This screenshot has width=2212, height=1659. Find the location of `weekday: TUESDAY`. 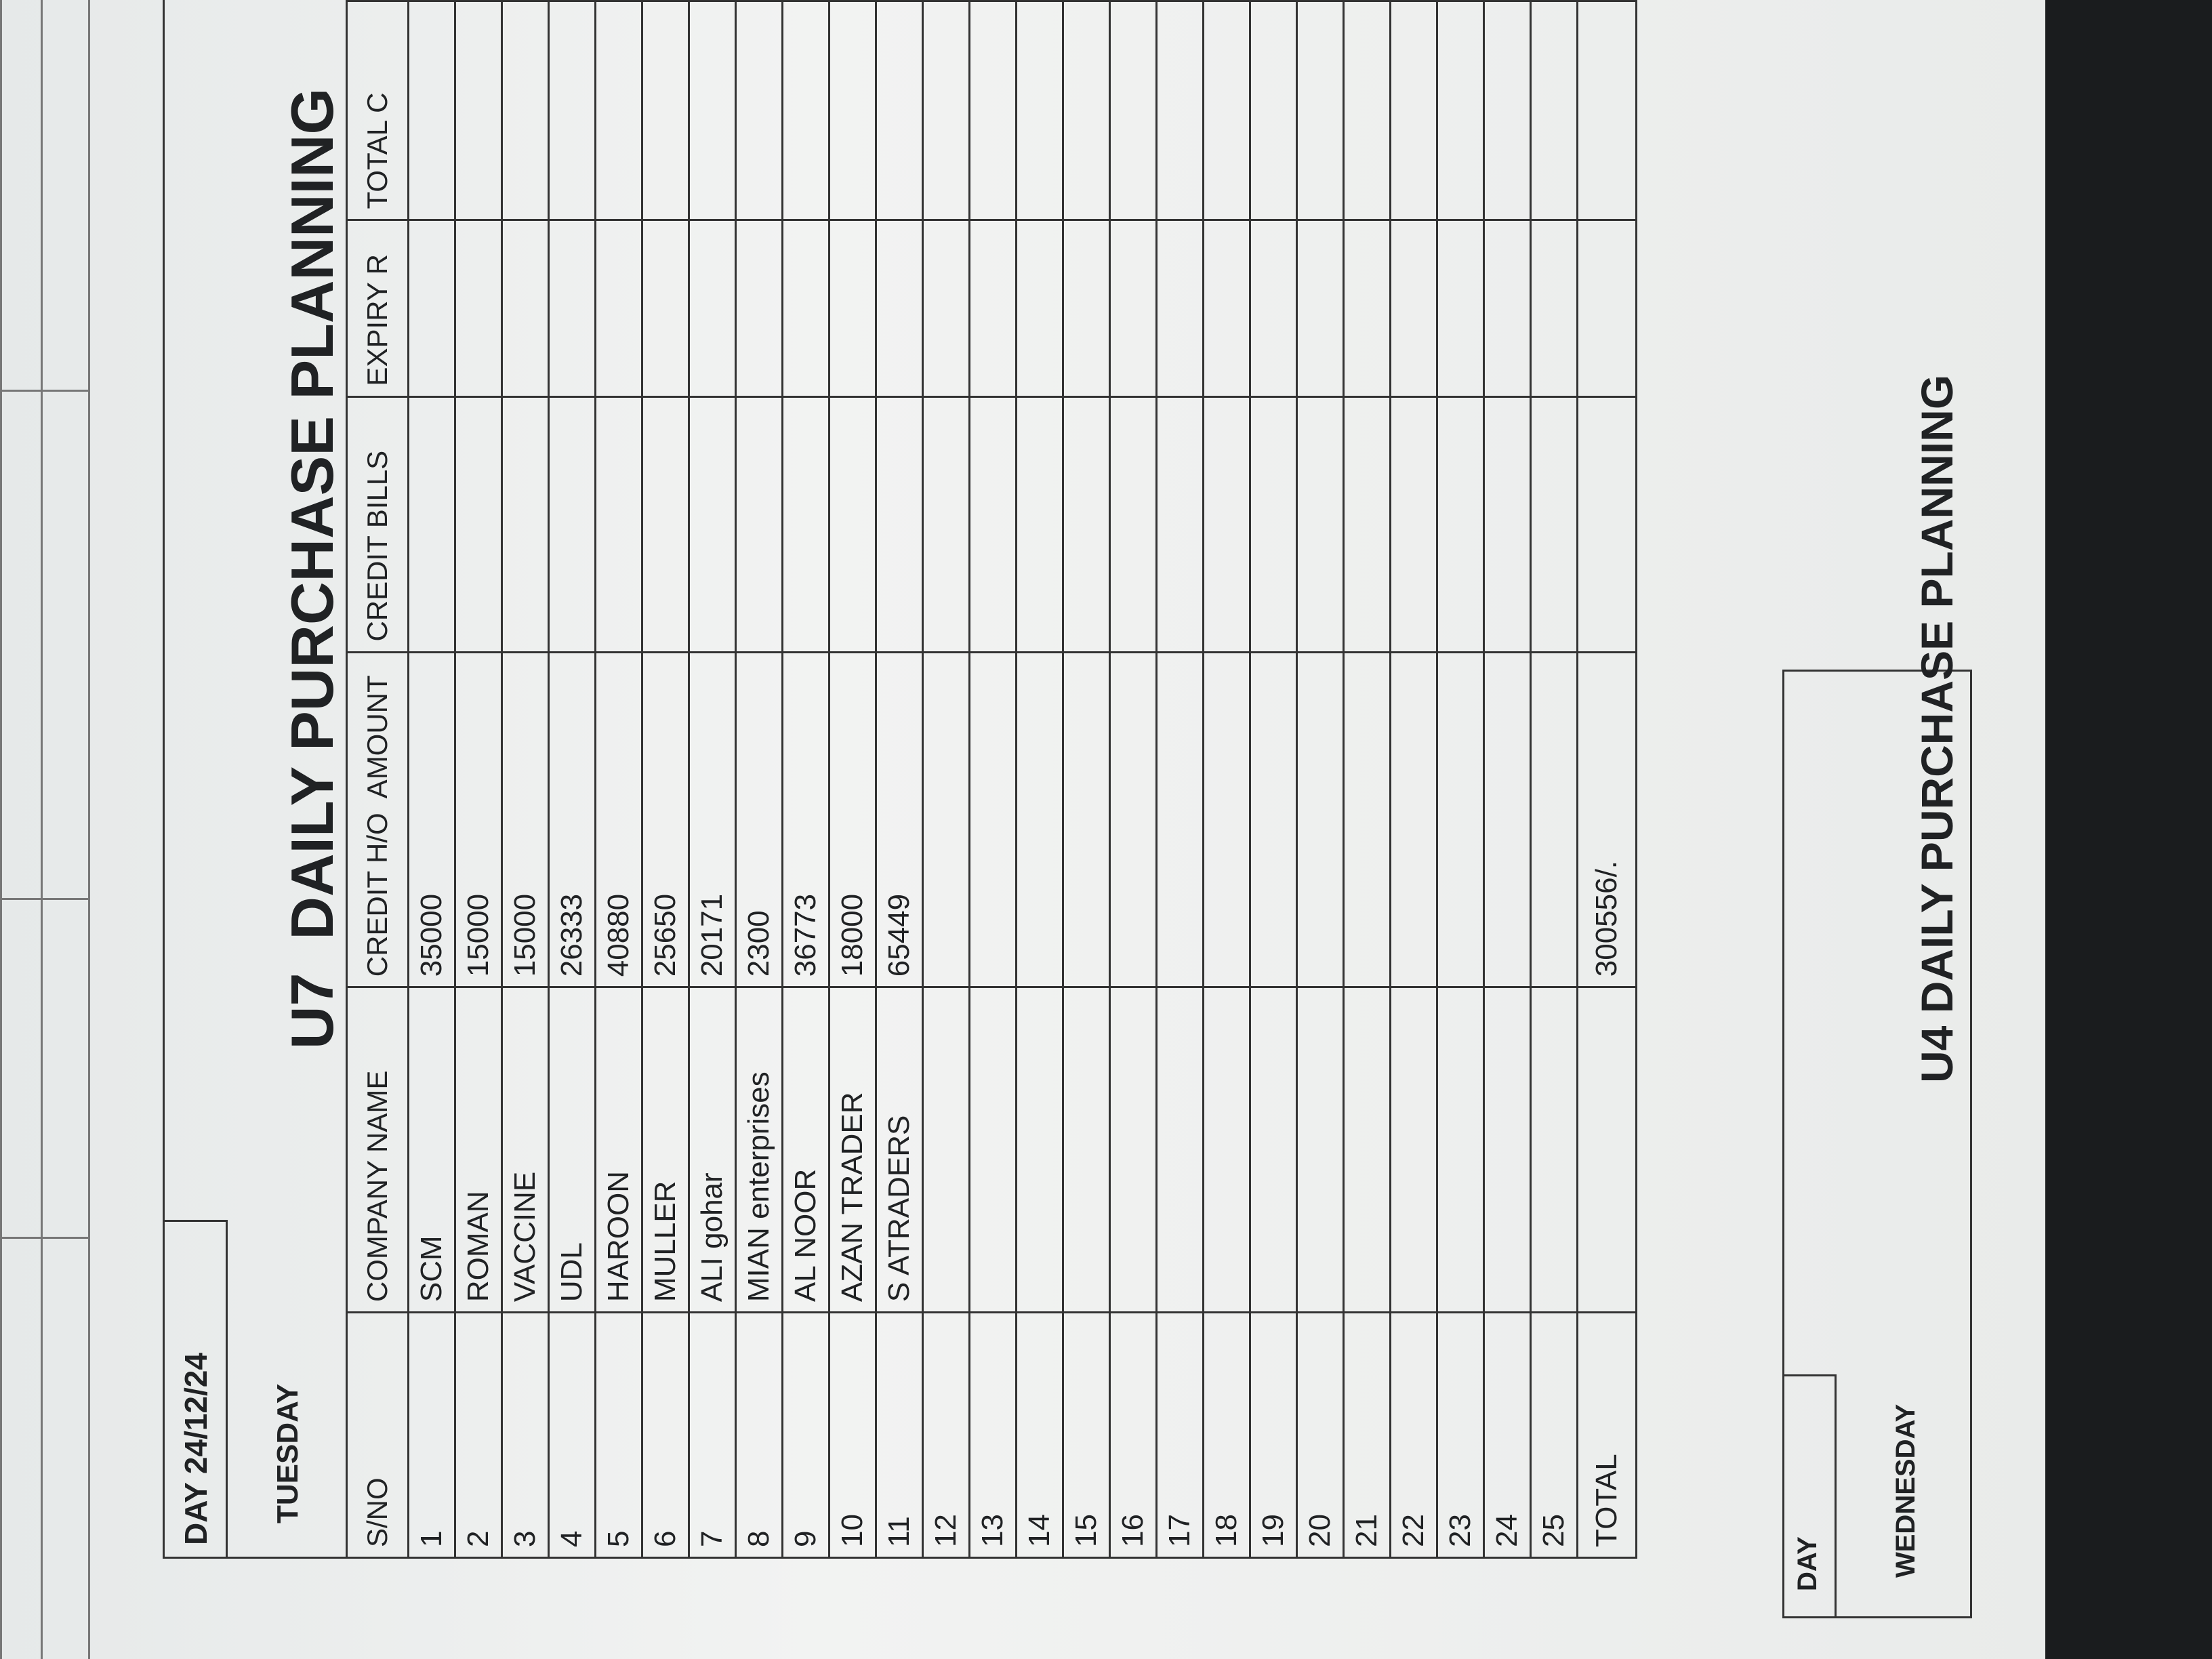

weekday: TUESDAY is located at coordinates (287, 1453).